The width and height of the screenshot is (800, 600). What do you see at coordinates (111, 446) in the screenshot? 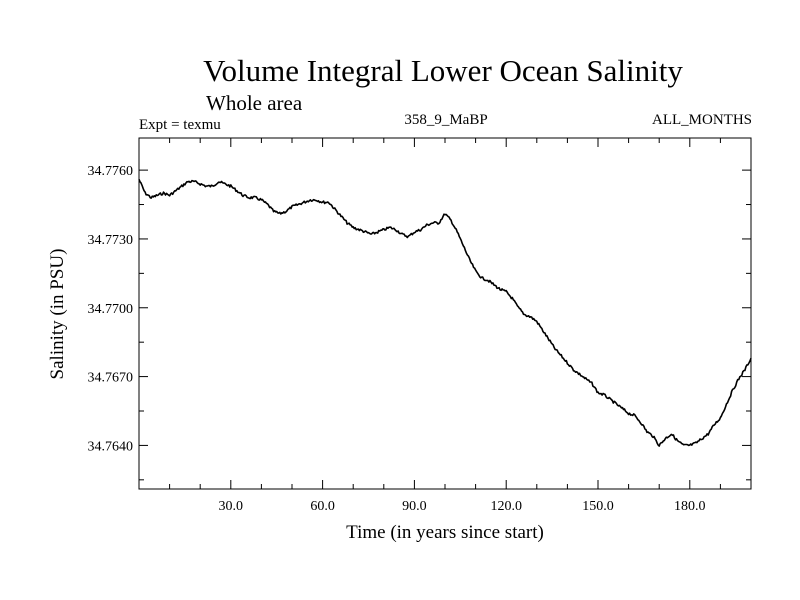
I see `y-tick-label: 34.7640` at bounding box center [111, 446].